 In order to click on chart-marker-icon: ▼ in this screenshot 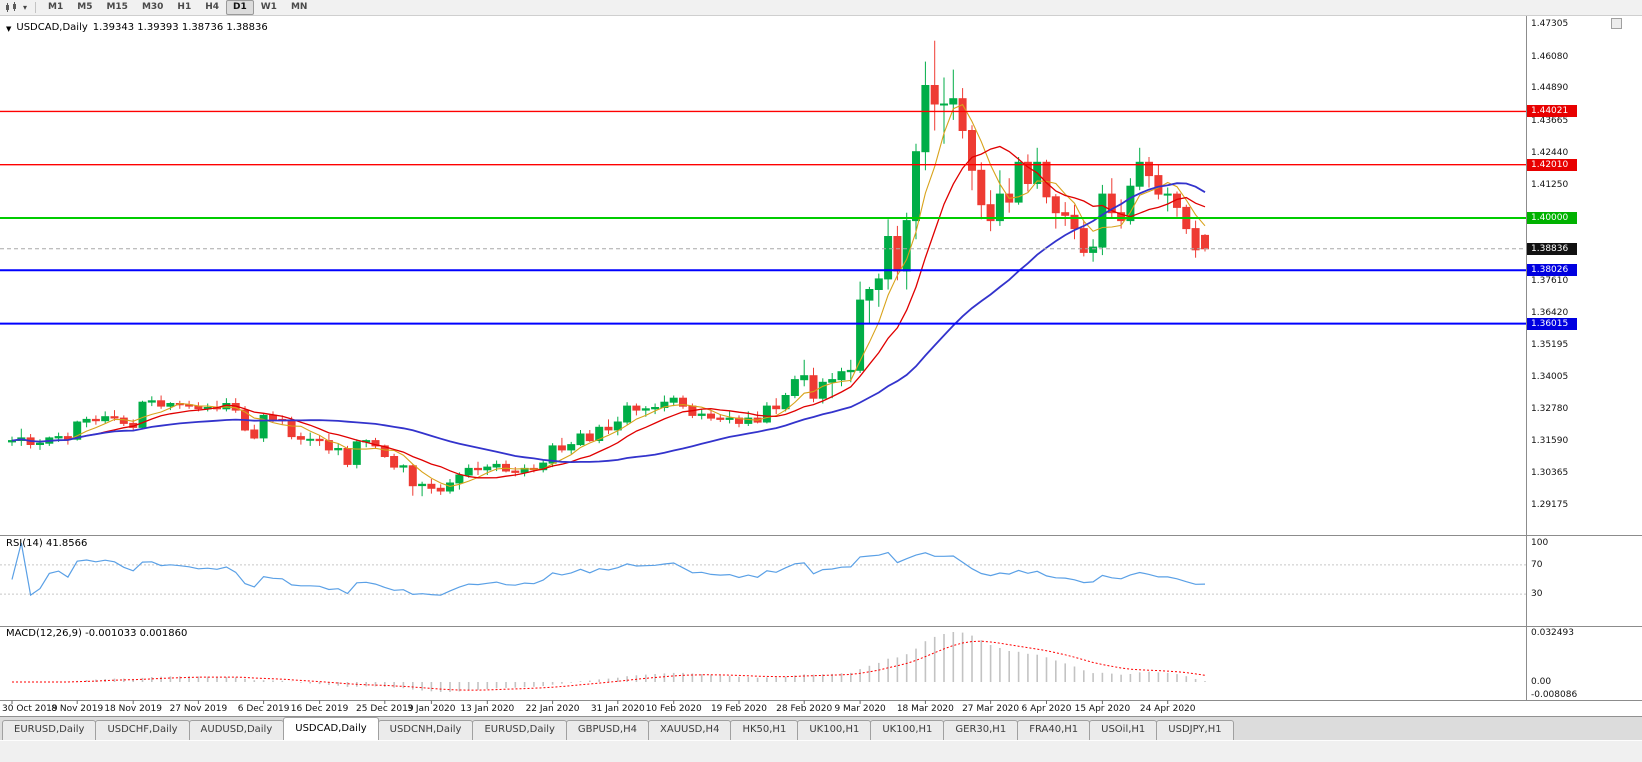, I will do `click(9, 28)`.